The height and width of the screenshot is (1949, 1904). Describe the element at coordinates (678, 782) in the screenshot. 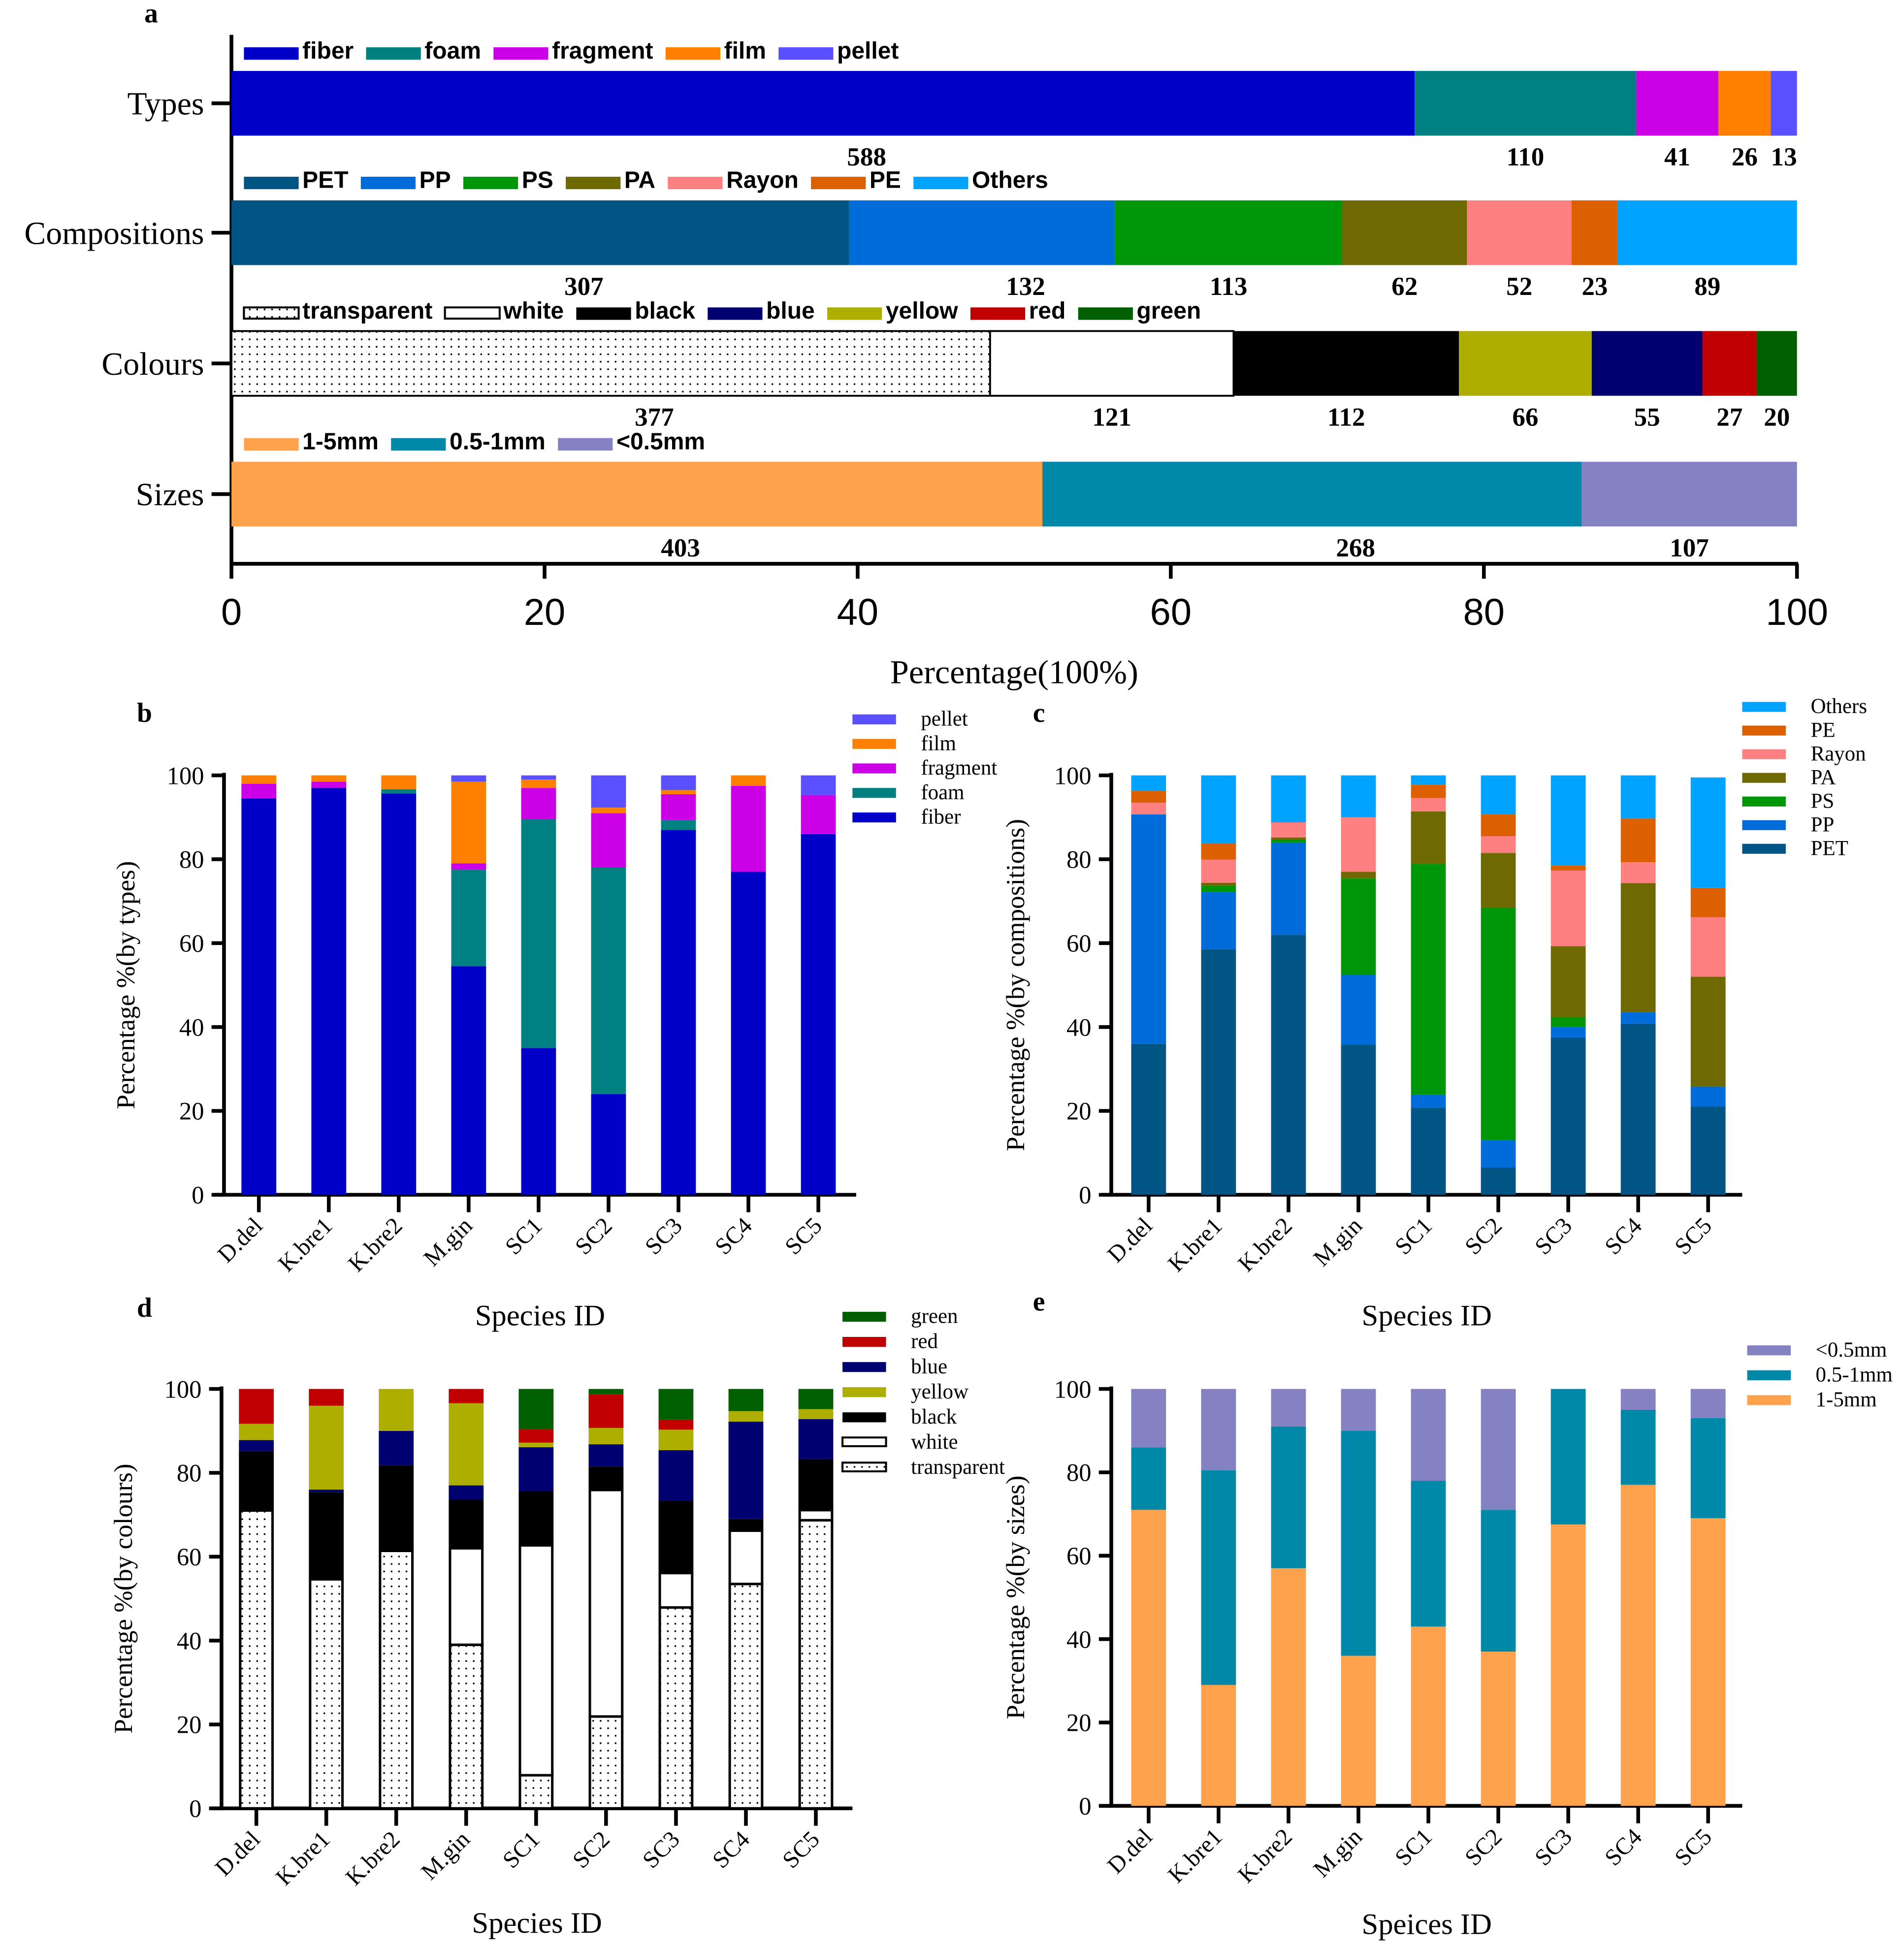

I see `bar-segment-pellet` at that location.